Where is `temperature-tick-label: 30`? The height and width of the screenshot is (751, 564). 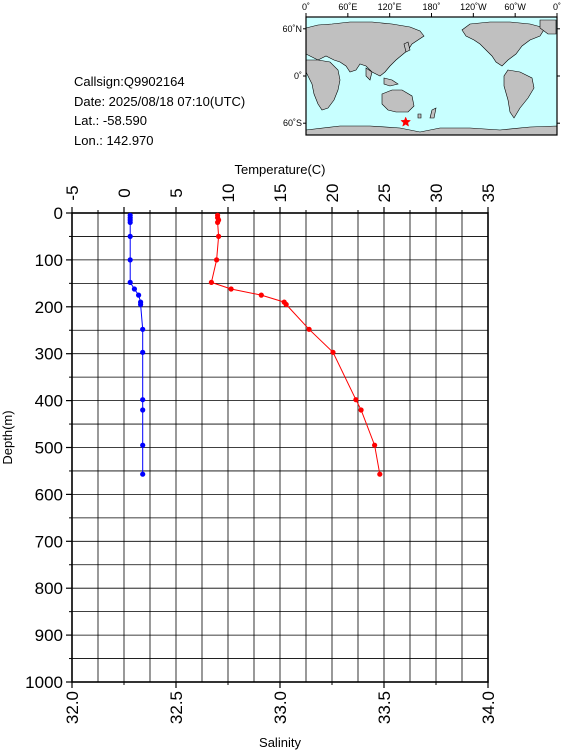
temperature-tick-label: 30 is located at coordinates (436, 193).